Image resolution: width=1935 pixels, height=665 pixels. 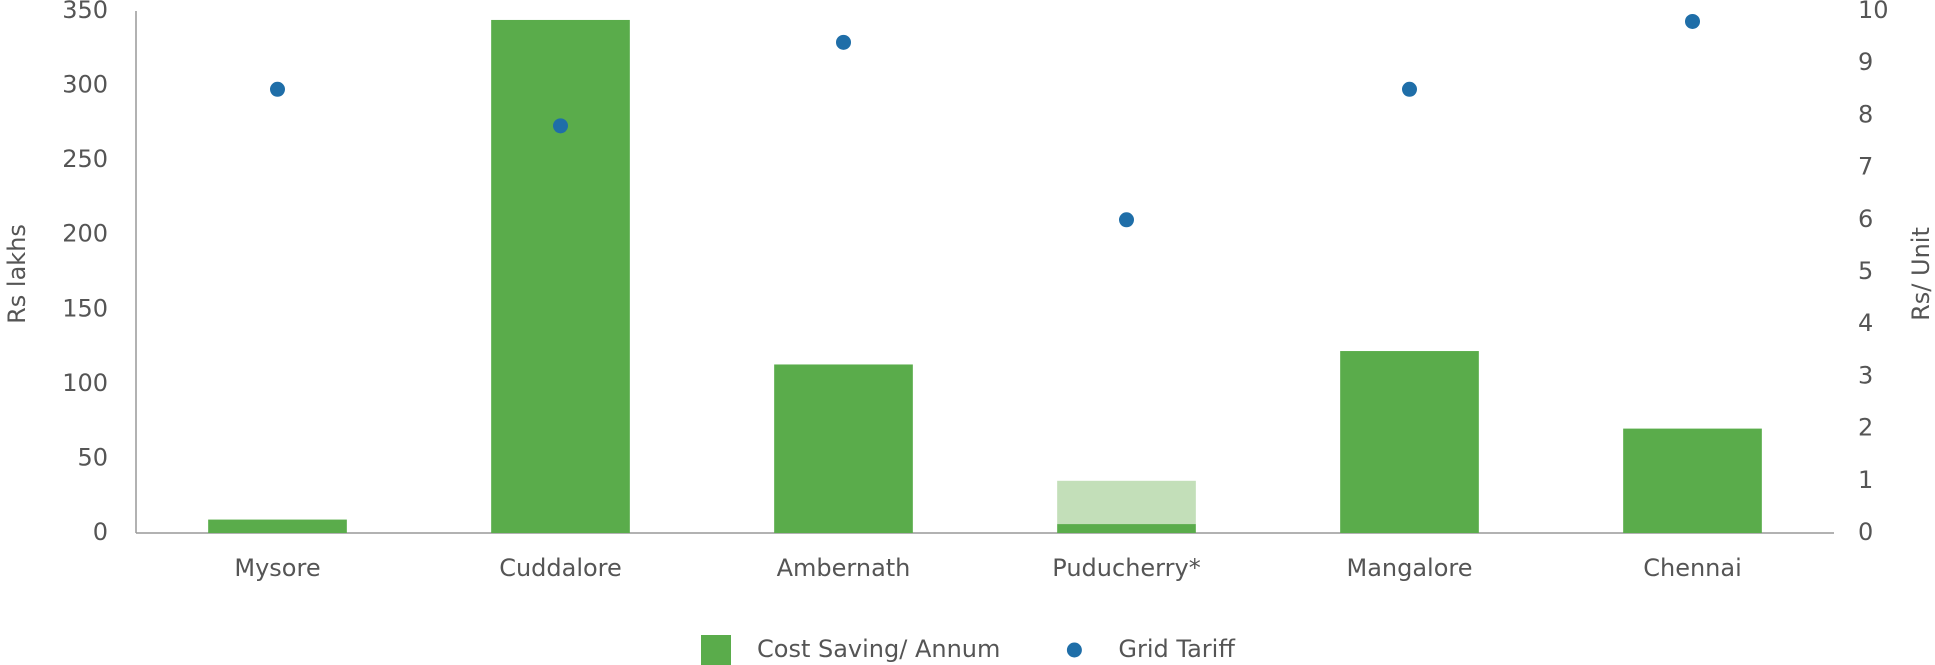 I want to click on y2-axis-title: Rs/ Unit, so click(x=1921, y=274).